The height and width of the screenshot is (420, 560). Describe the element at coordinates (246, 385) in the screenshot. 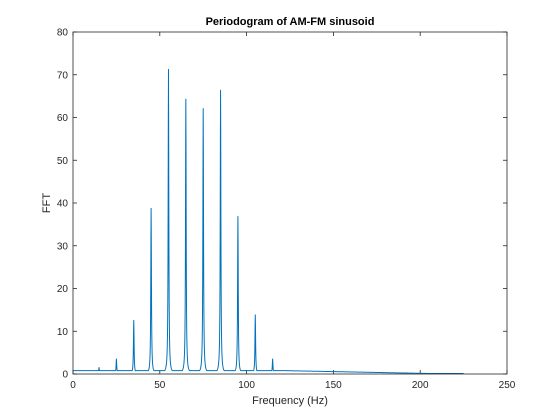

I see `x-tick-label: 100` at that location.